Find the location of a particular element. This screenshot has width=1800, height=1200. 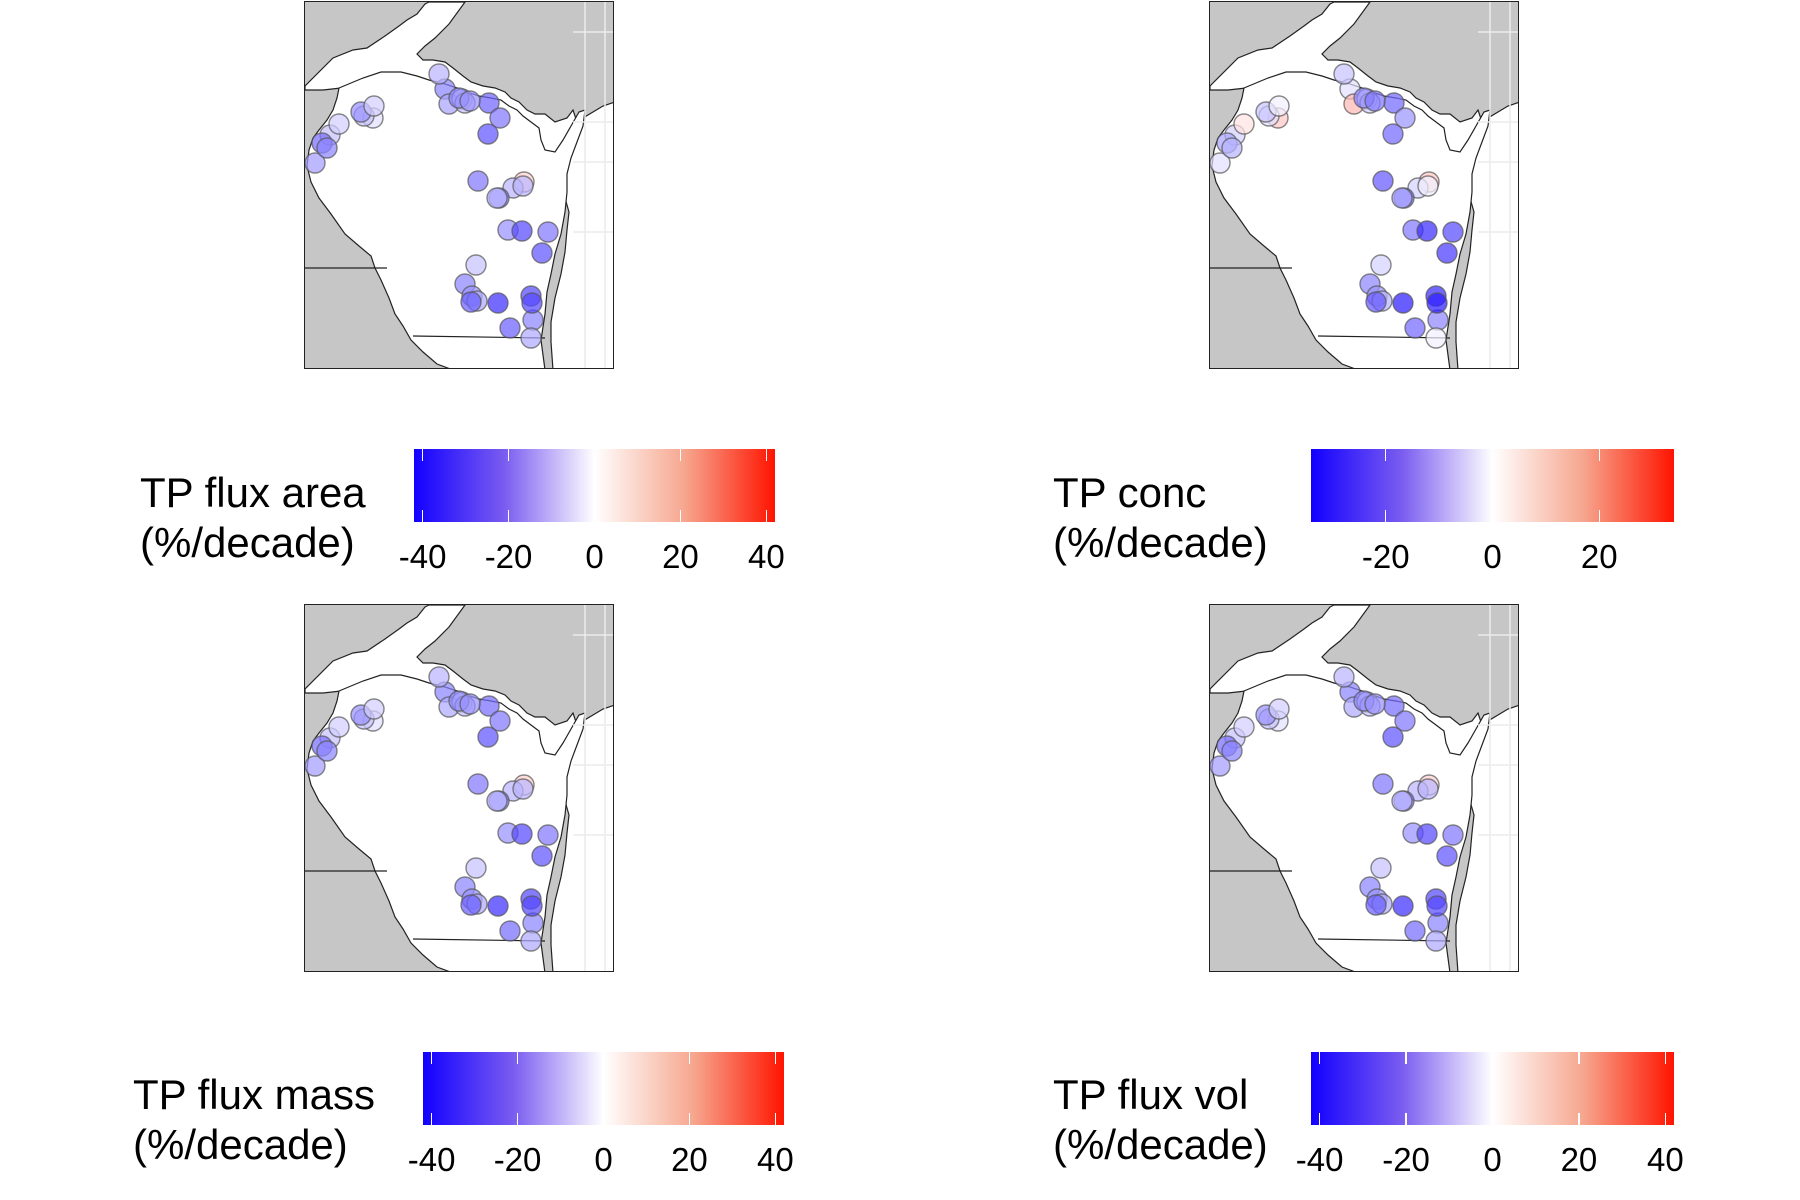

colorbar-tick-label: -40 is located at coordinates (1319, 1159).